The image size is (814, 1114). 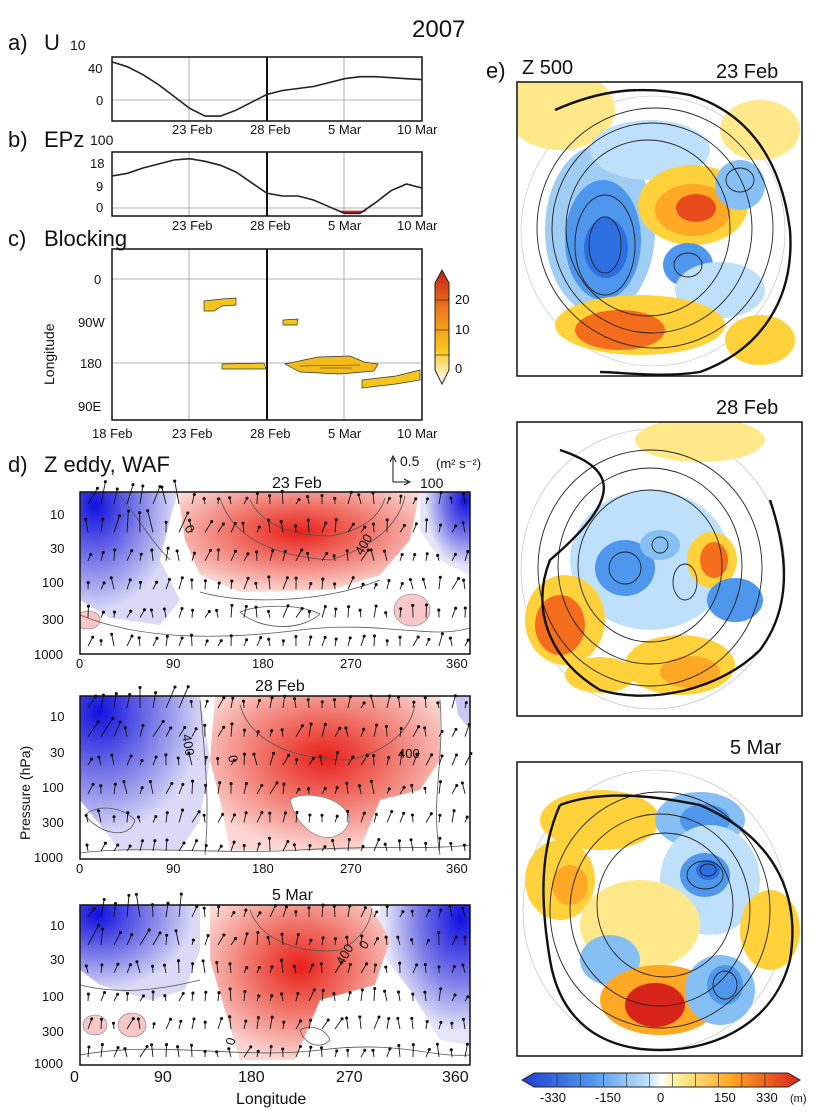 I want to click on panel-d-sub1-xtick-0: 0, so click(x=79, y=663).